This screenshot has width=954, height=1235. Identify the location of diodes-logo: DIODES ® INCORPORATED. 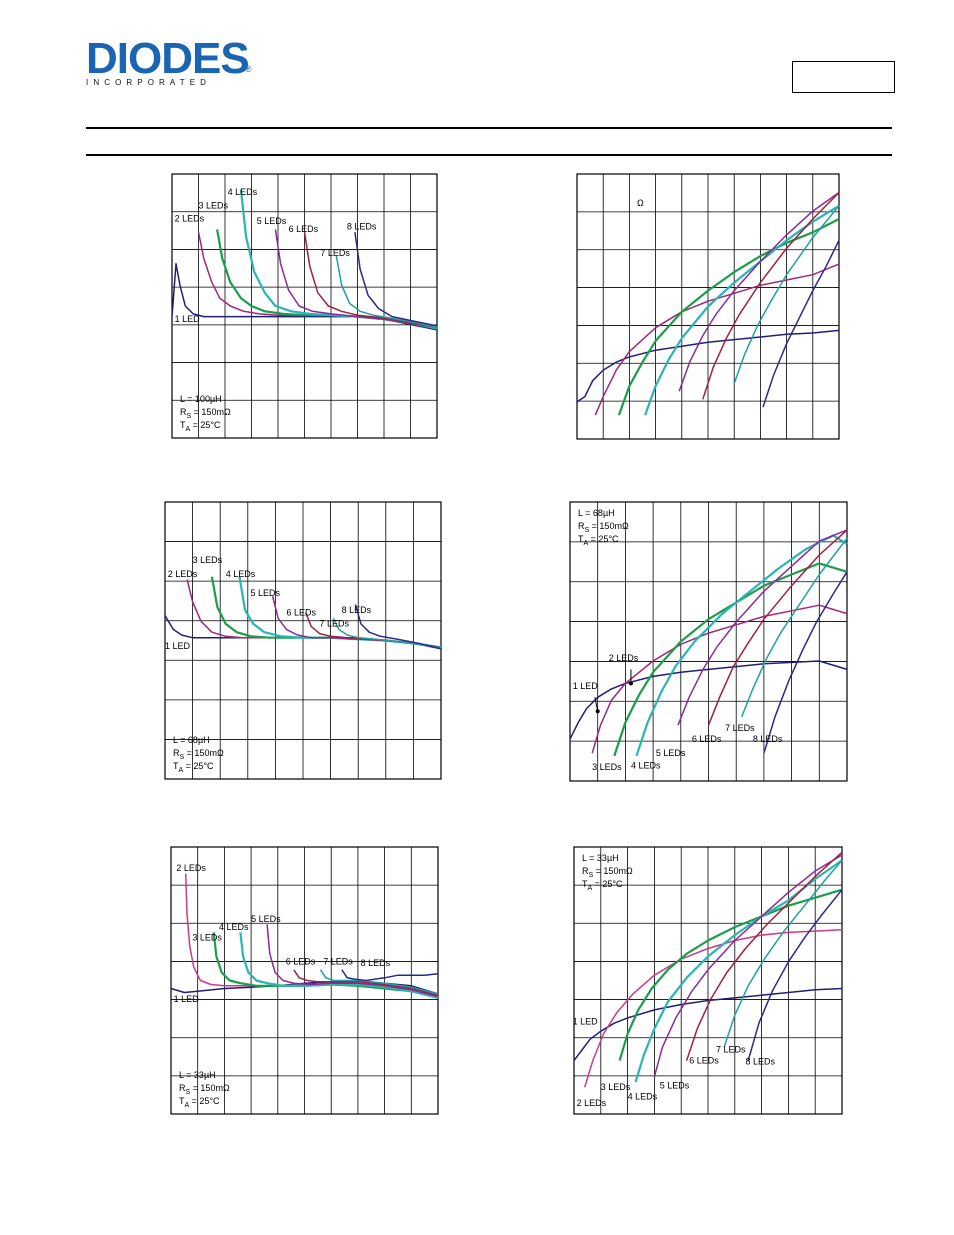
(171, 62).